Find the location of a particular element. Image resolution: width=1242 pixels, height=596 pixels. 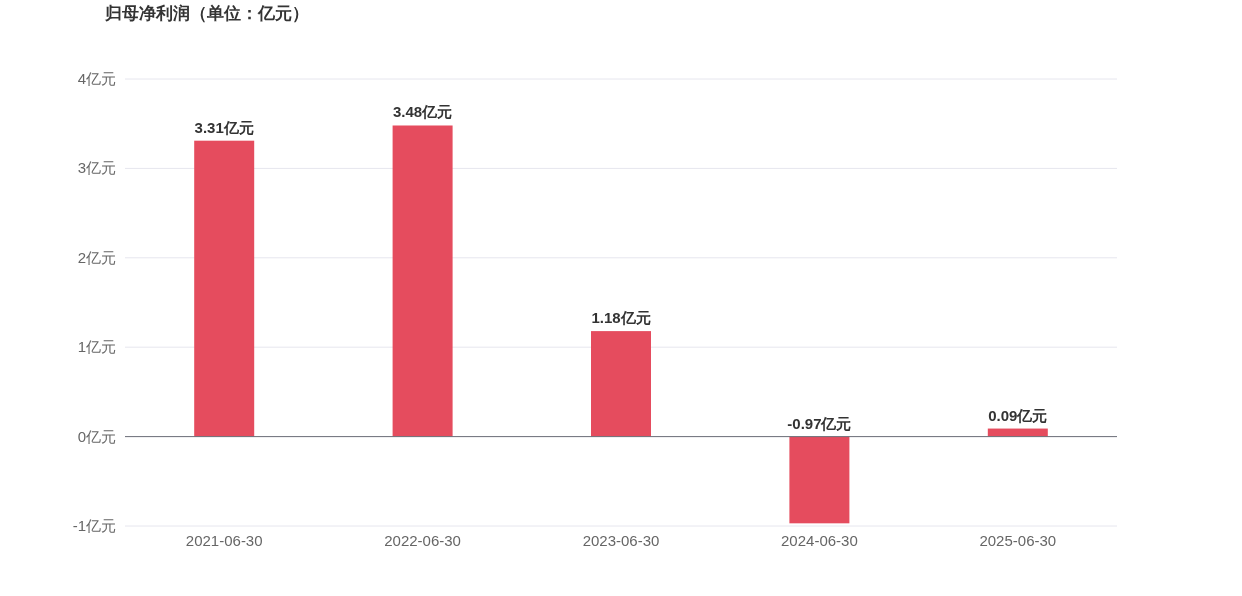

x-tick-label: 2022-06-30 is located at coordinates (422, 540).